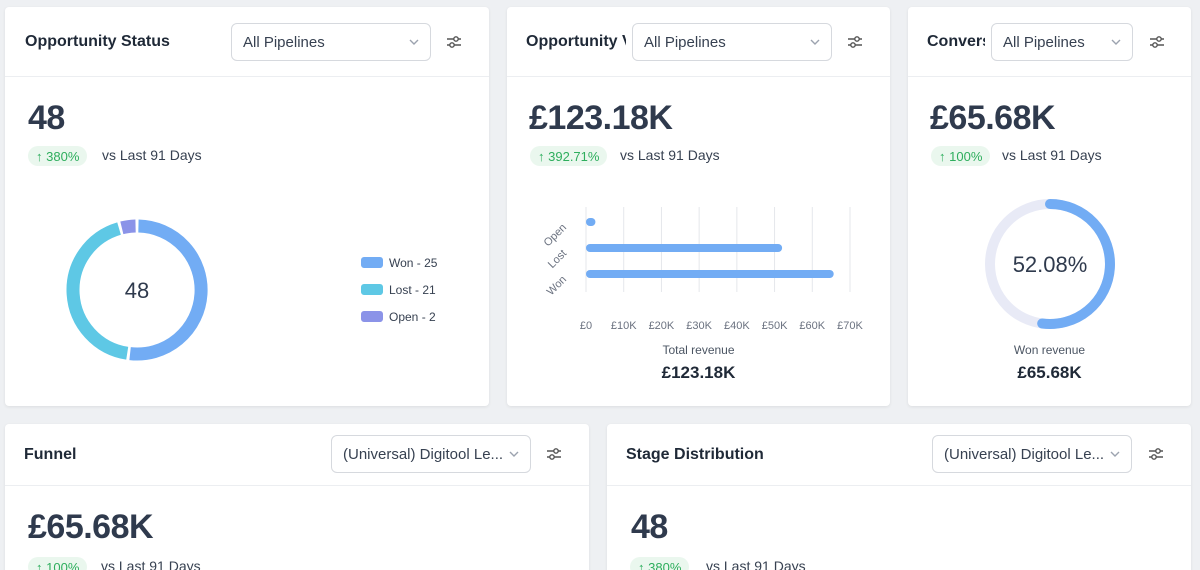 The image size is (1200, 570). What do you see at coordinates (812, 326) in the screenshot?
I see `x-tick-label: £60K` at bounding box center [812, 326].